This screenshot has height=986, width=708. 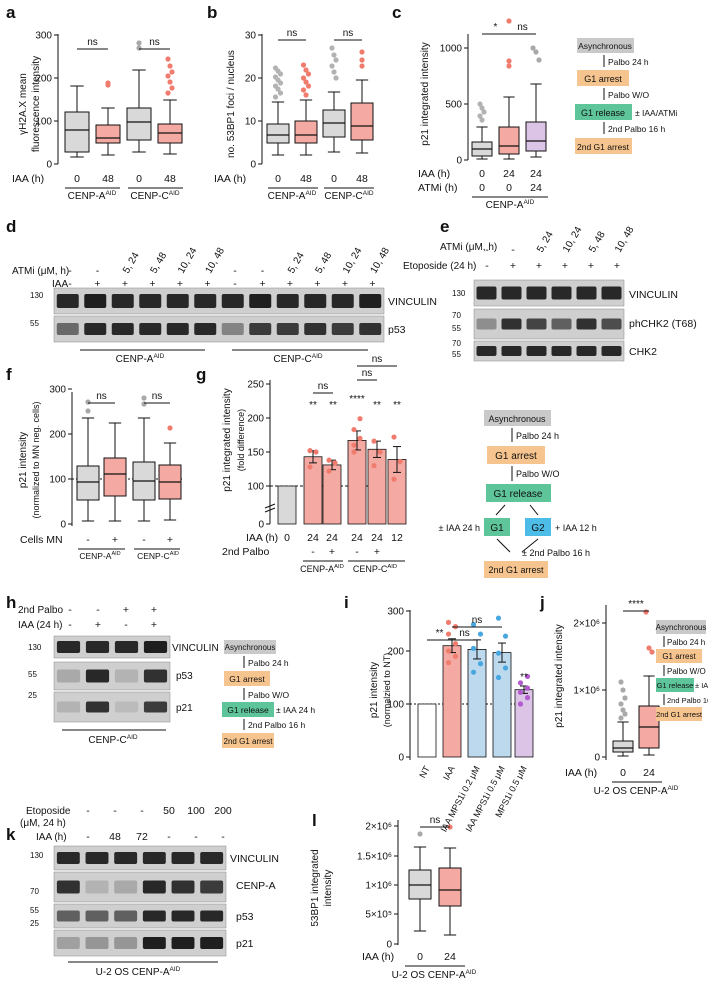 I want to click on x-row-label: Cells MN, so click(x=41, y=540).